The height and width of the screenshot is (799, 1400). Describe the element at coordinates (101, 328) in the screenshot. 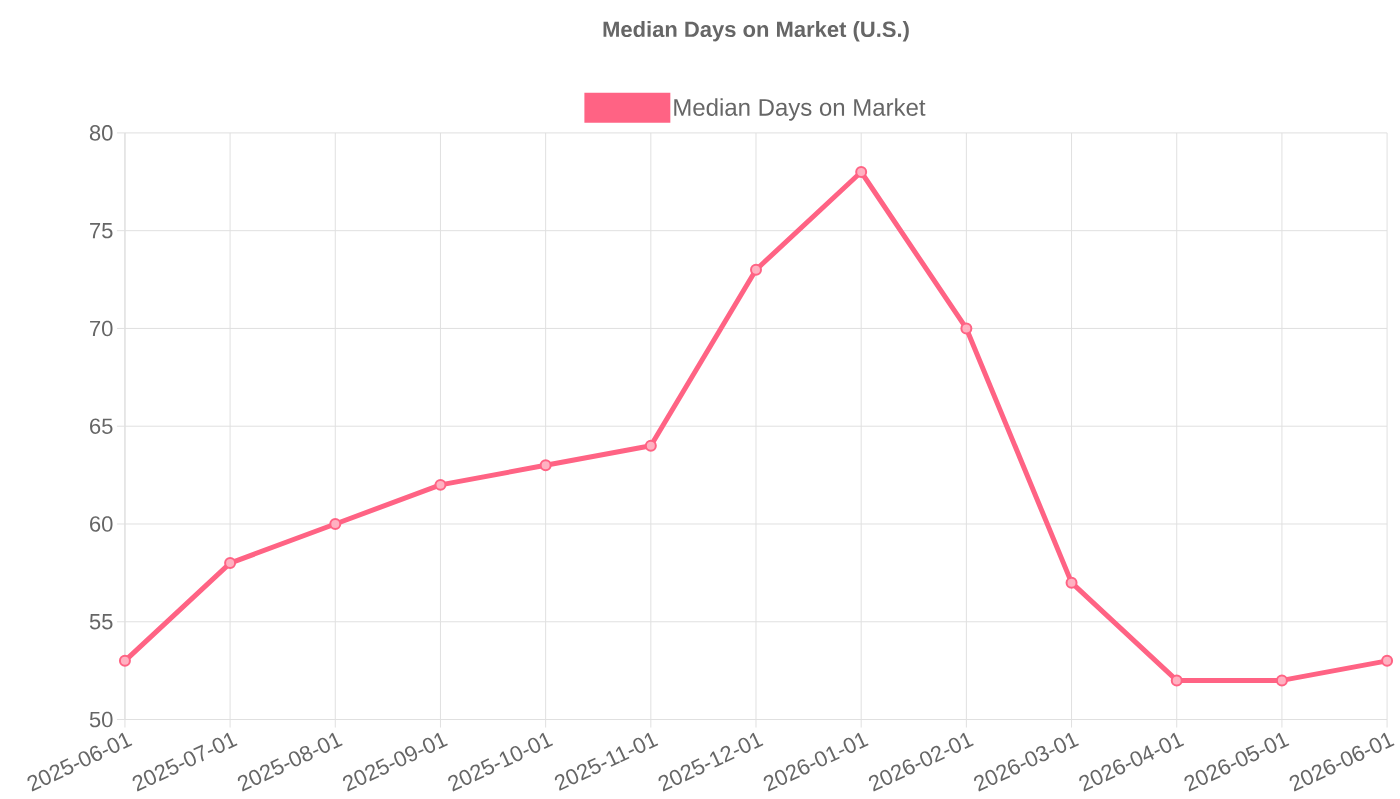

I see `y-tick-label: 70` at that location.